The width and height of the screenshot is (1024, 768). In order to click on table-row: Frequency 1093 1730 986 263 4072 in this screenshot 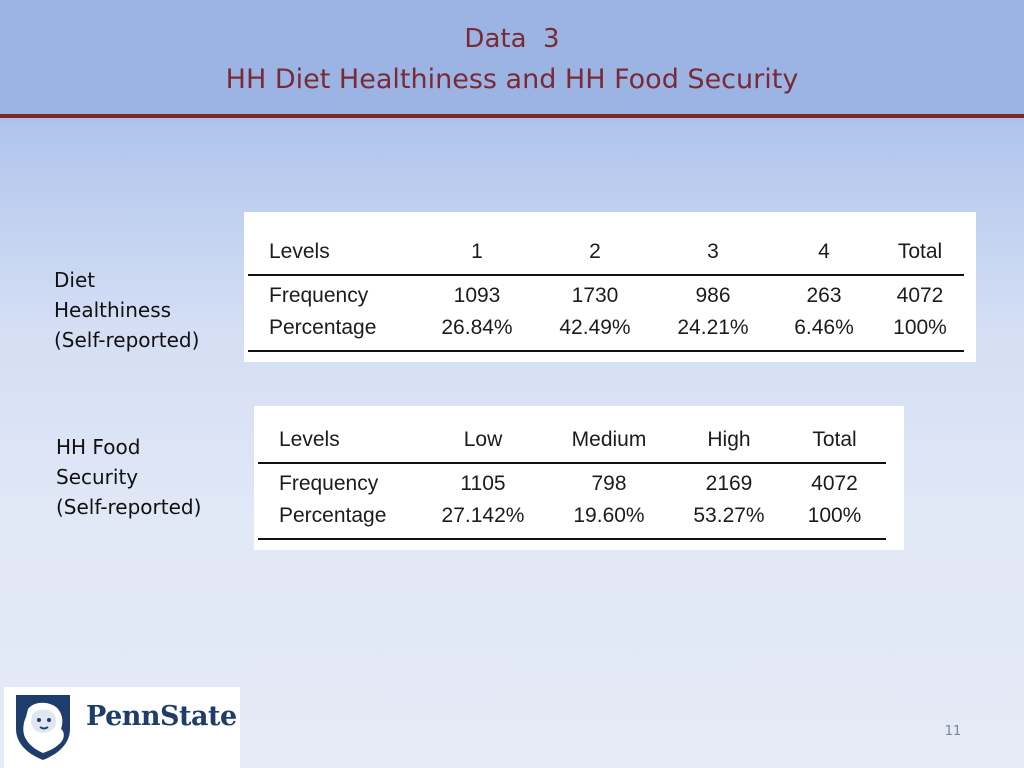, I will do `click(606, 293)`.